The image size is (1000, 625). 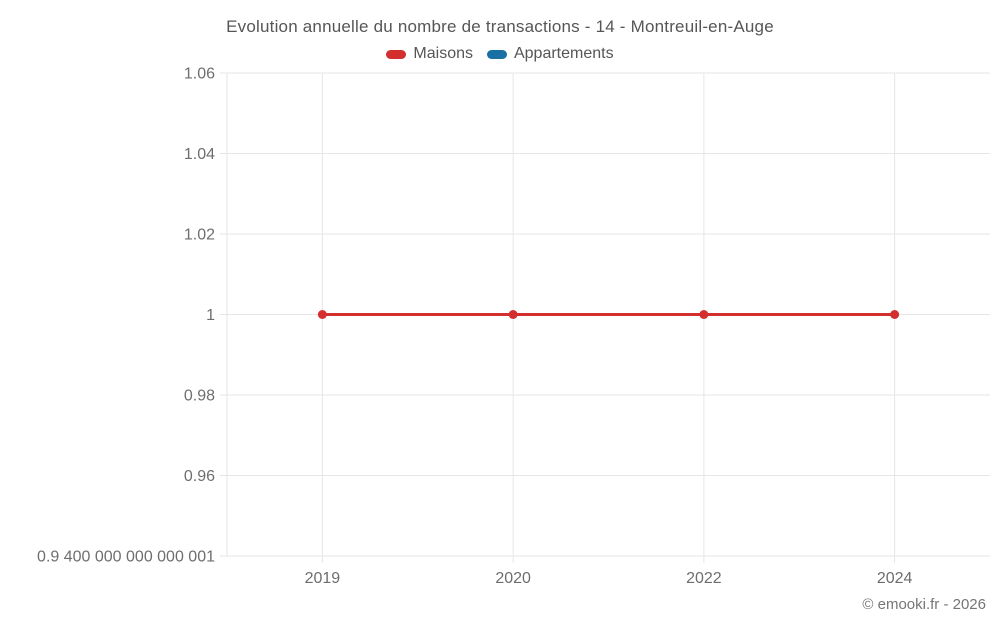 What do you see at coordinates (126, 557) in the screenshot?
I see `y-tick-label: 0.9 400 000 000 000 001` at bounding box center [126, 557].